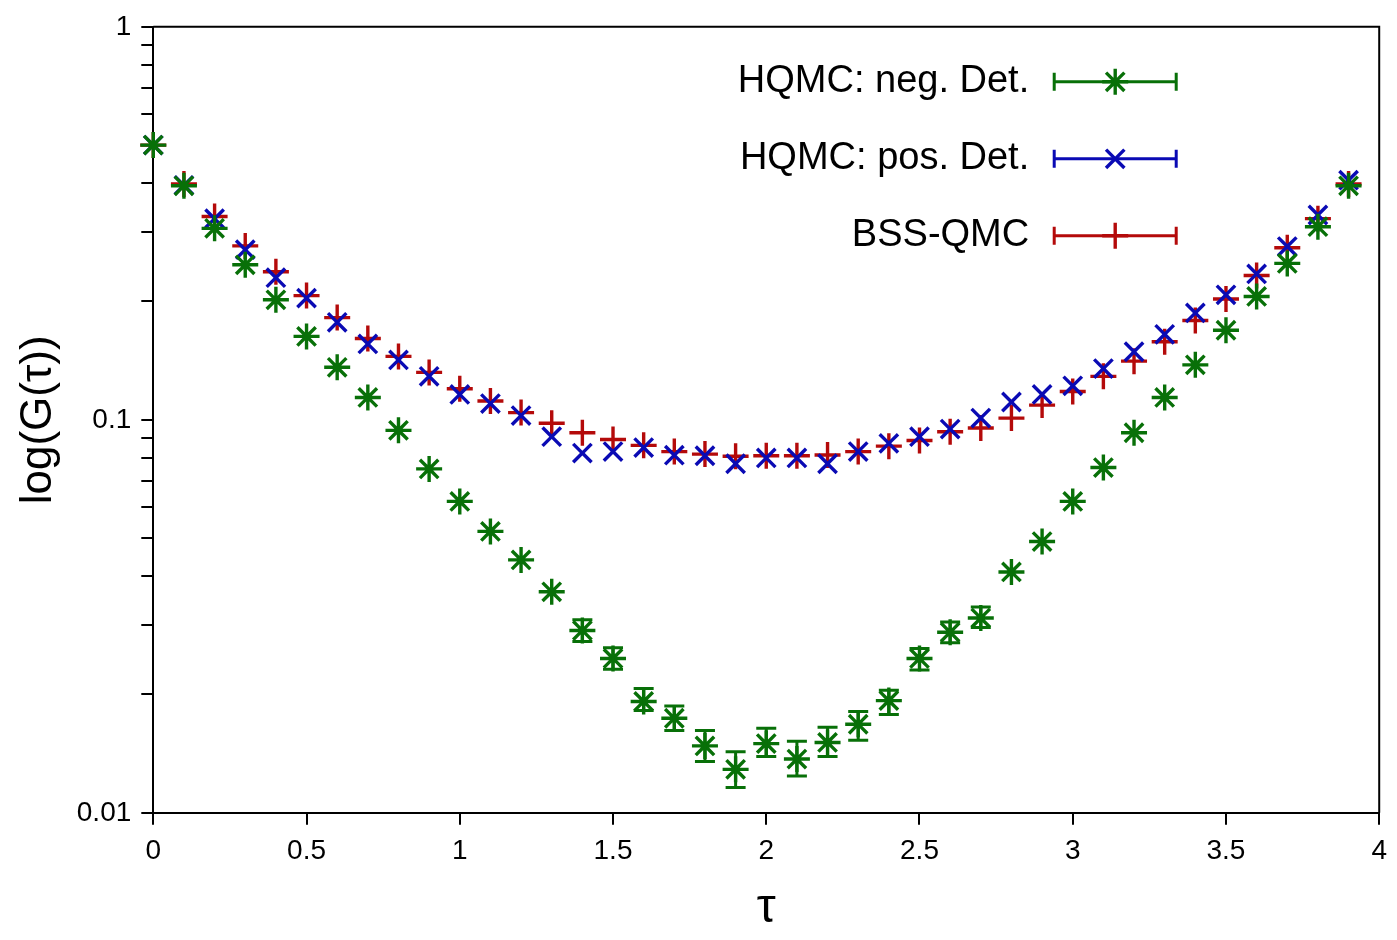 This screenshot has height=940, width=1397. I want to click on y-tick-label: 0.1, so click(112, 418).